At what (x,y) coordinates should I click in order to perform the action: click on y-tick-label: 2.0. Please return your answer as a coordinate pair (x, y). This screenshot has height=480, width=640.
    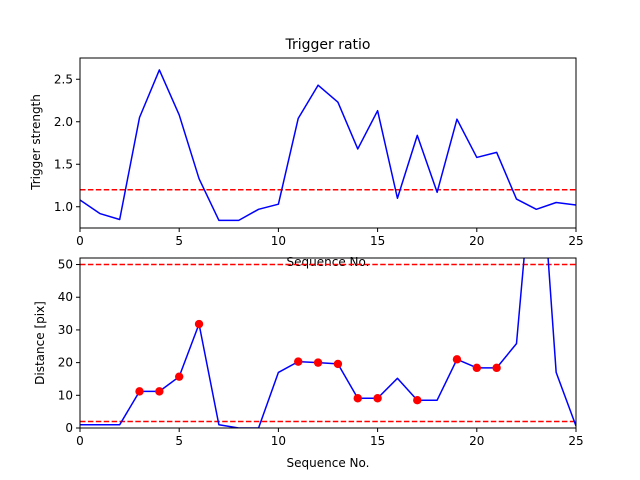
    Looking at the image, I should click on (63, 122).